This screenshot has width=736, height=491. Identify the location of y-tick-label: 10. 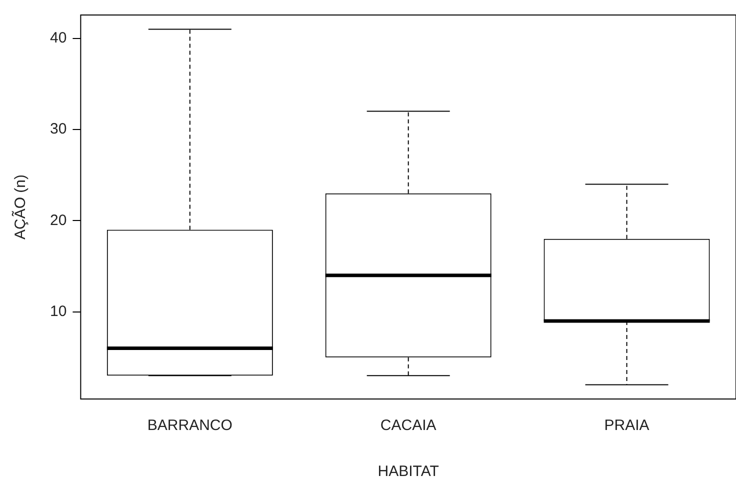
(58, 311).